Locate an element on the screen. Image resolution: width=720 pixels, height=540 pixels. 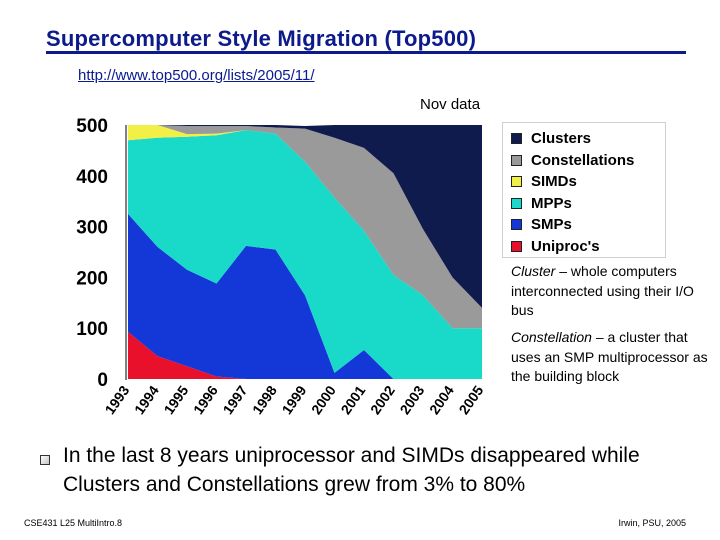
y-tick-label: 400 is located at coordinates (92, 177).